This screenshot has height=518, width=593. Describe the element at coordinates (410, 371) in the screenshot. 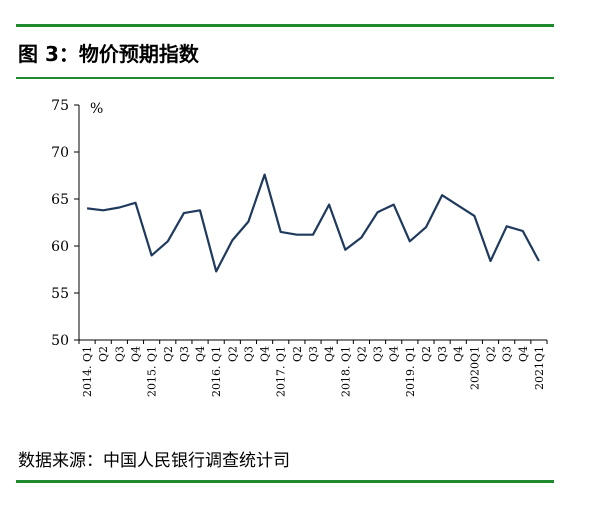

I see `x-tick-label: 2019. Q1` at that location.